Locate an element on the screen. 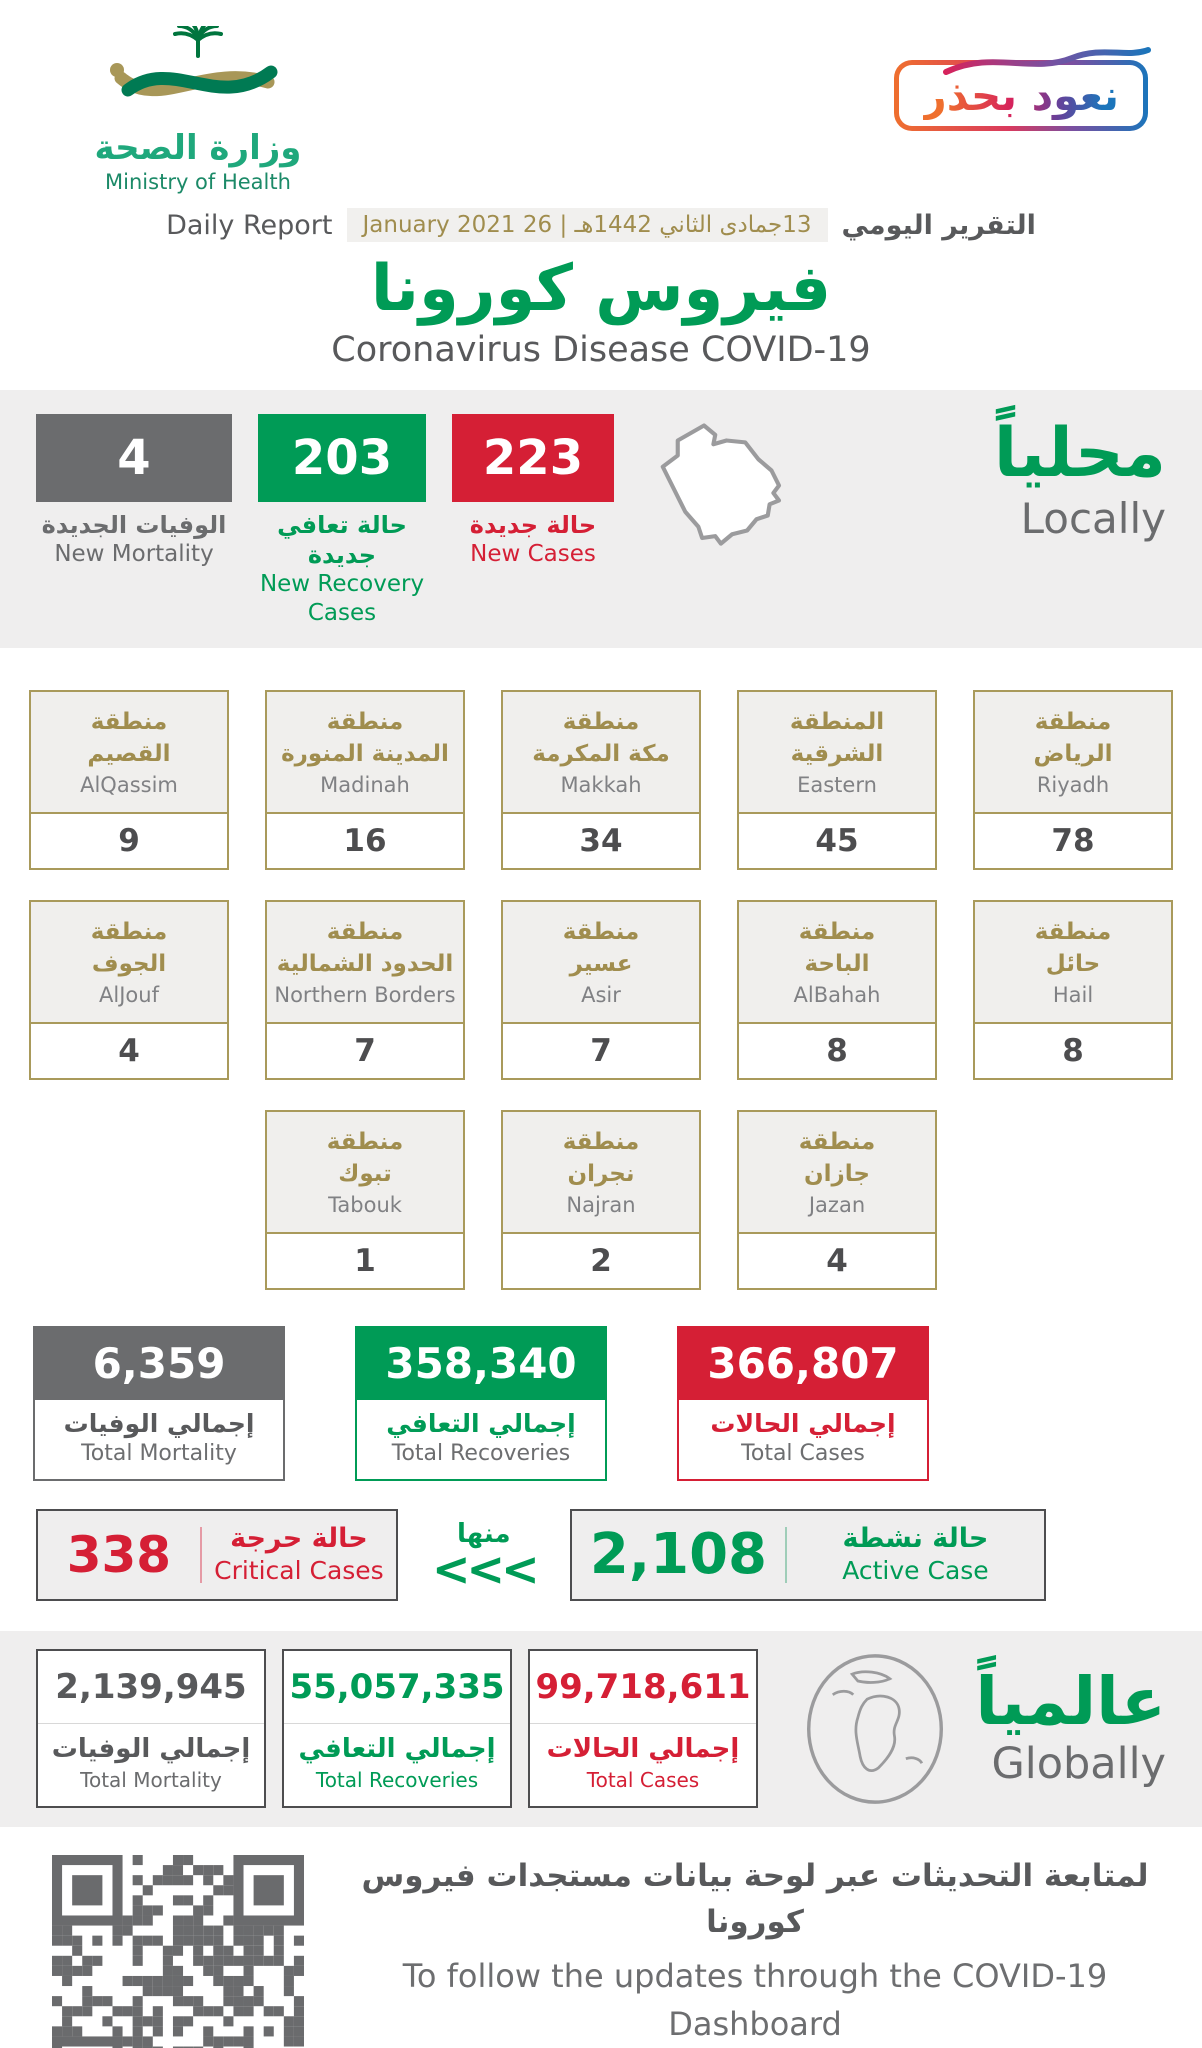  return-with-caution-badge: نعود بحذر is located at coordinates (1022, 89).